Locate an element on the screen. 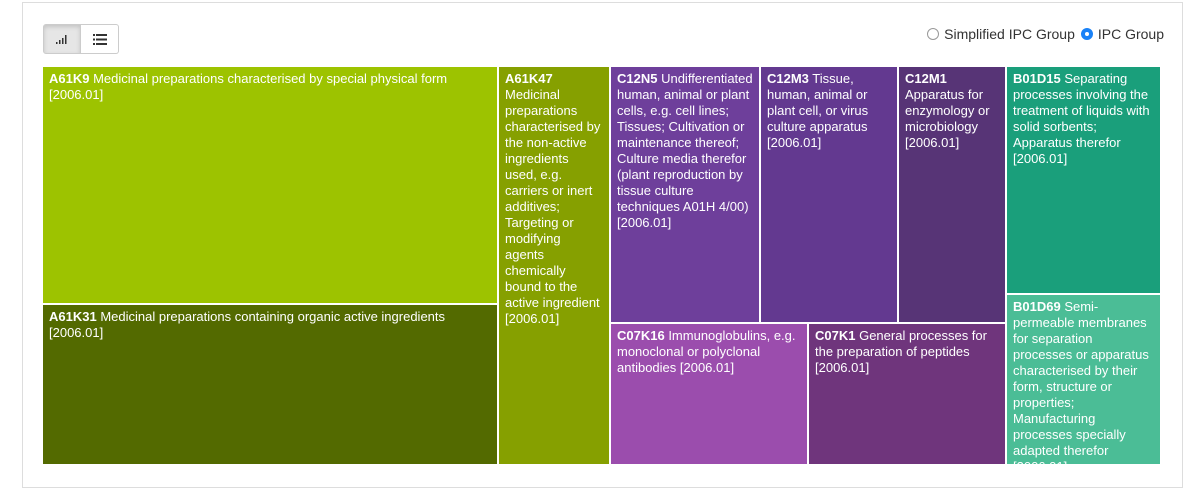  list-icon is located at coordinates (99, 39).